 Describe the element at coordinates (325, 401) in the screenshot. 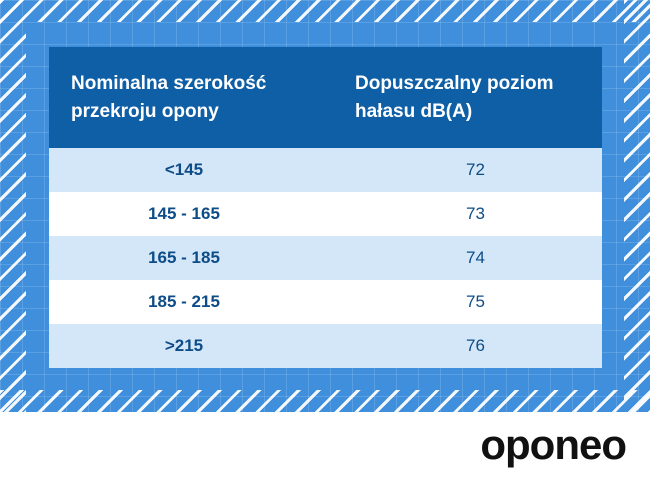

I see `decorative-stripe-bottom` at that location.